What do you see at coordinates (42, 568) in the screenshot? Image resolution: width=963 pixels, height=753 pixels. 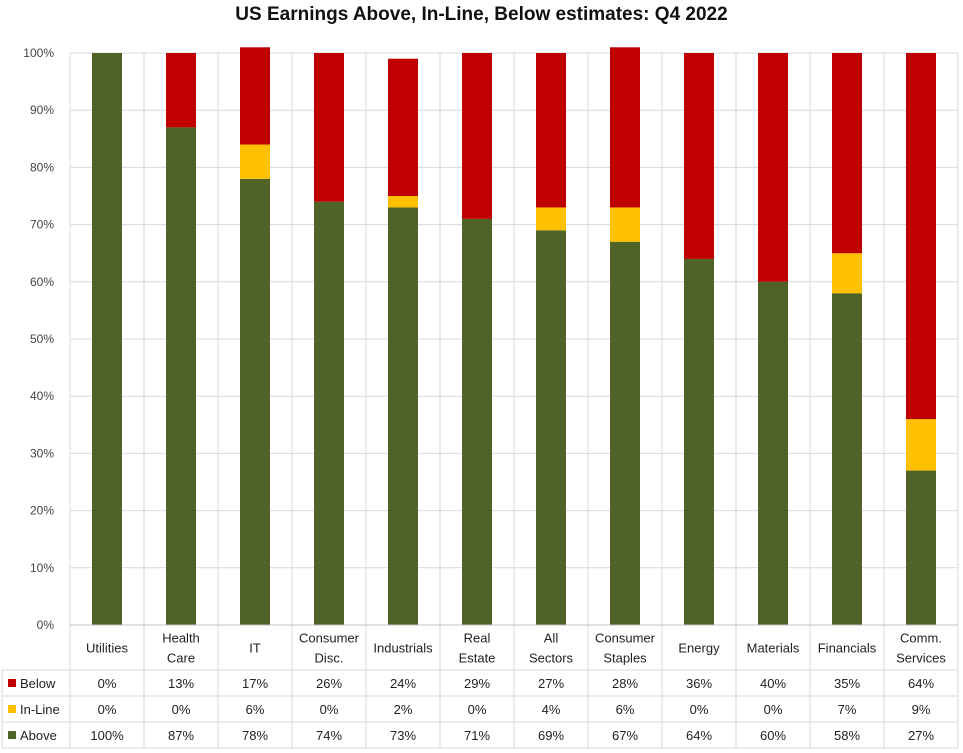 I see `y-tick-label: 10%` at bounding box center [42, 568].